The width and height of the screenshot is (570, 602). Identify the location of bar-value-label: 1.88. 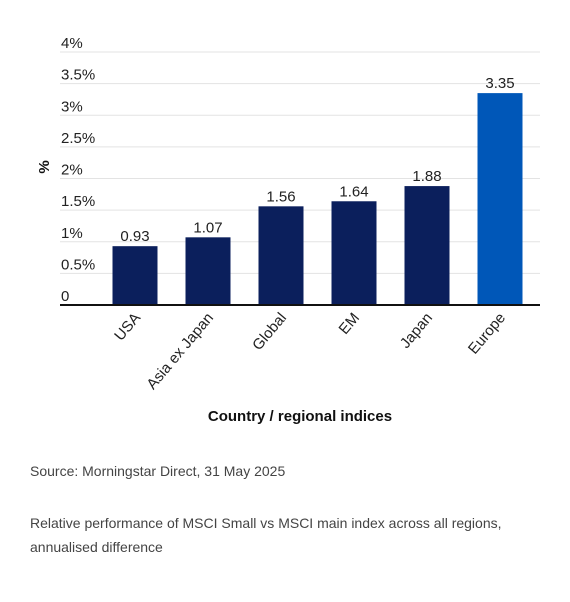
(426, 176).